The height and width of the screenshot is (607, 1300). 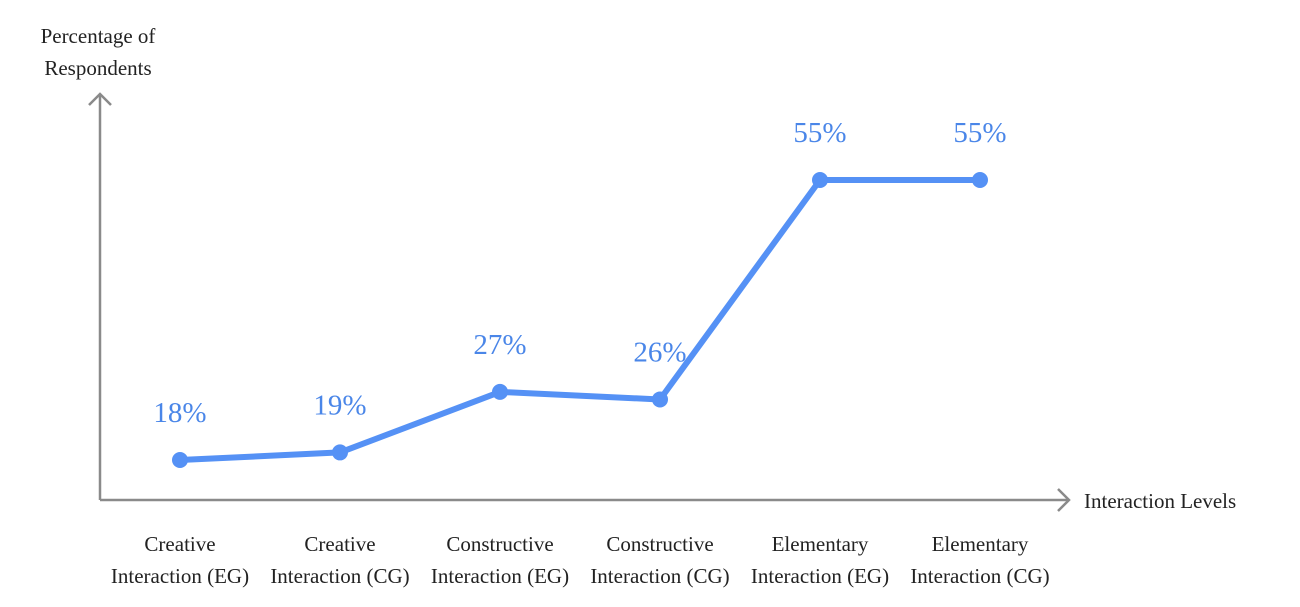 I want to click on data-label: 19%, so click(x=339, y=405).